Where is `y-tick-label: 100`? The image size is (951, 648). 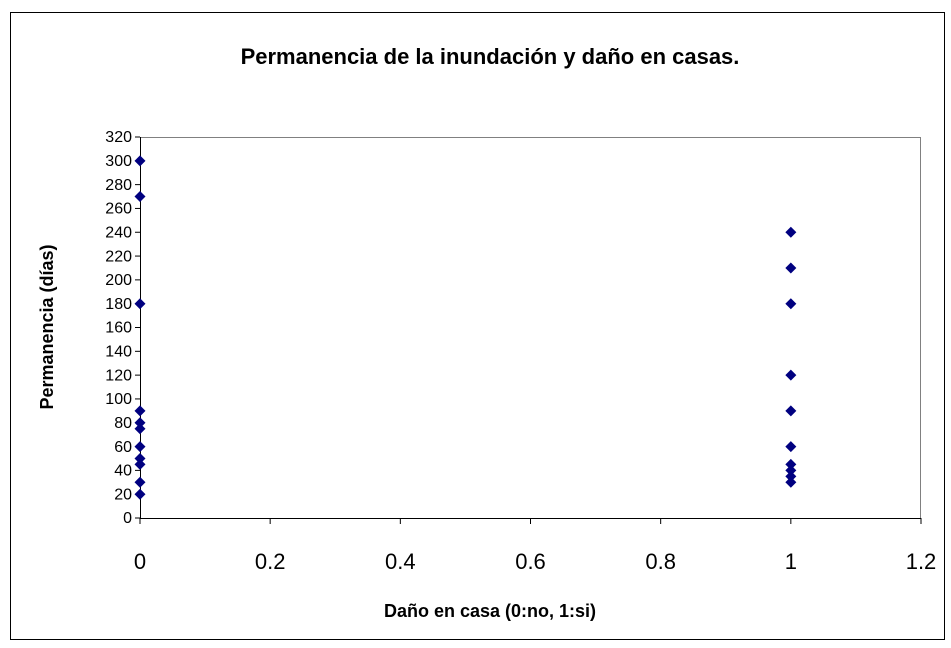
y-tick-label: 100 is located at coordinates (118, 399).